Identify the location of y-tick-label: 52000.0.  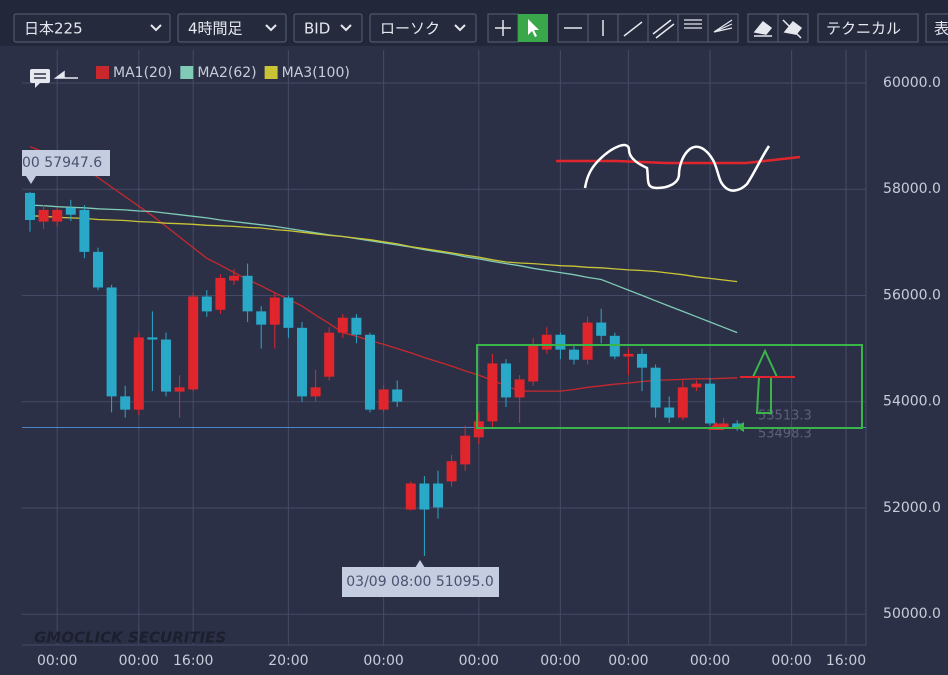
(912, 508).